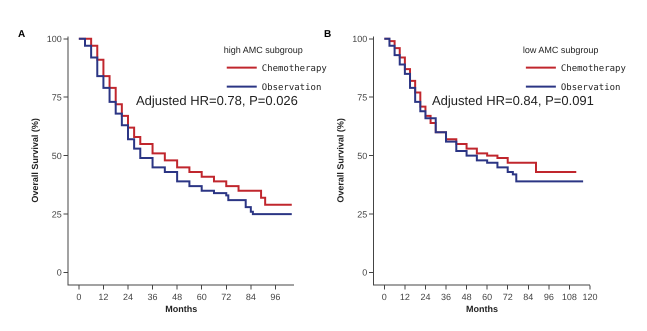  Describe the element at coordinates (569, 297) in the screenshot. I see `x-tick-label: 108` at that location.